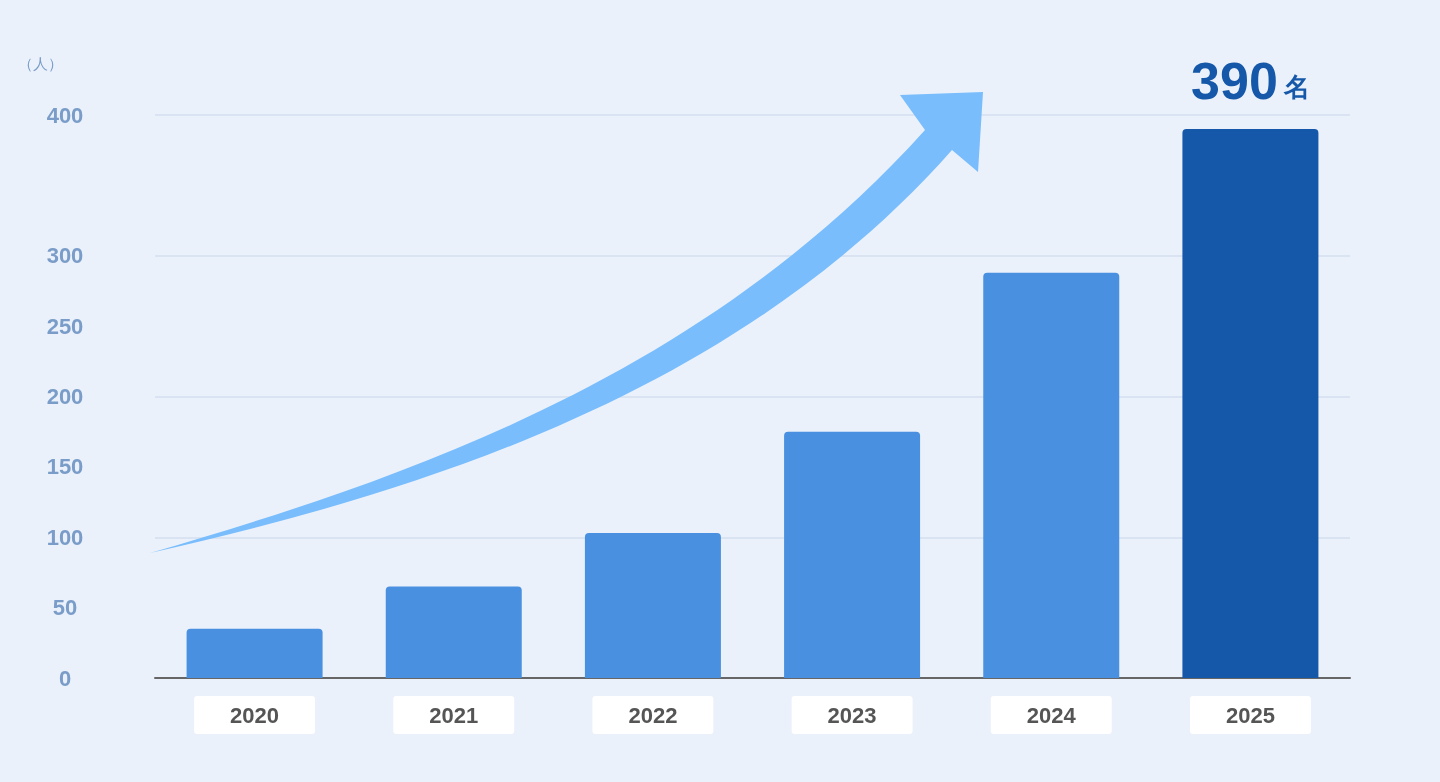  What do you see at coordinates (65, 115) in the screenshot?
I see `y-tick-label: 400` at bounding box center [65, 115].